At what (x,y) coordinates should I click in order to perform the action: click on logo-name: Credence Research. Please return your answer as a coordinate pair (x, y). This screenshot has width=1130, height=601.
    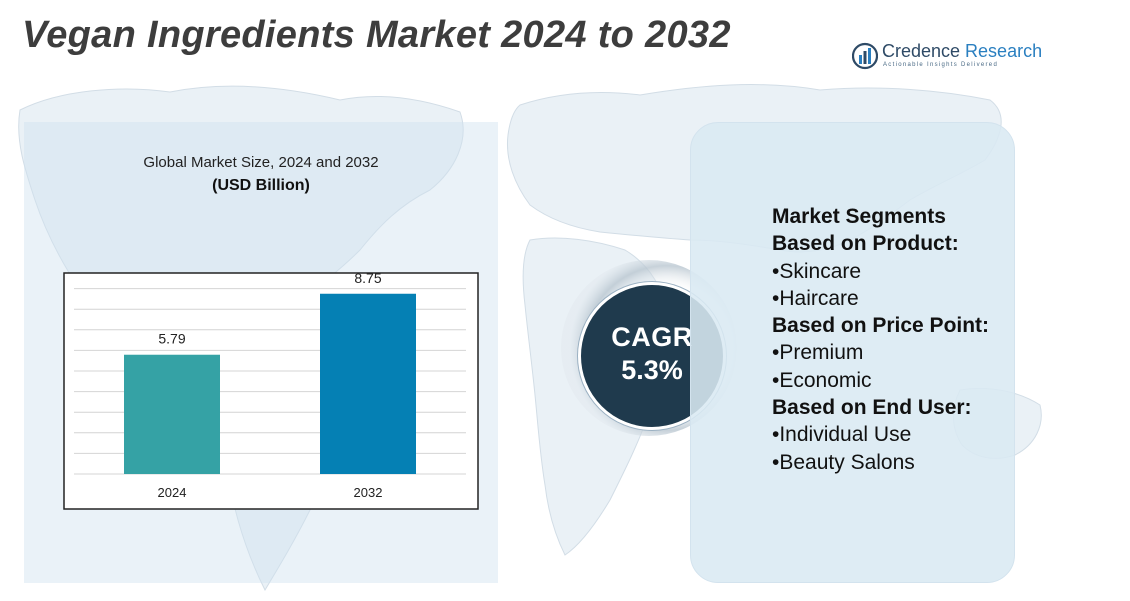
    Looking at the image, I should click on (962, 51).